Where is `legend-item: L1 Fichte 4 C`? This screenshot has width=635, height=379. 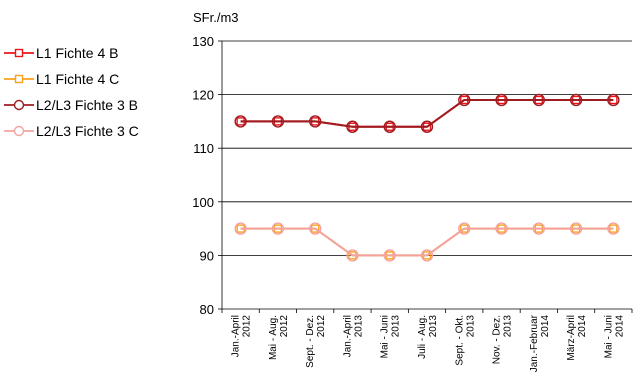
legend-item: L1 Fichte 4 C is located at coordinates (71, 79).